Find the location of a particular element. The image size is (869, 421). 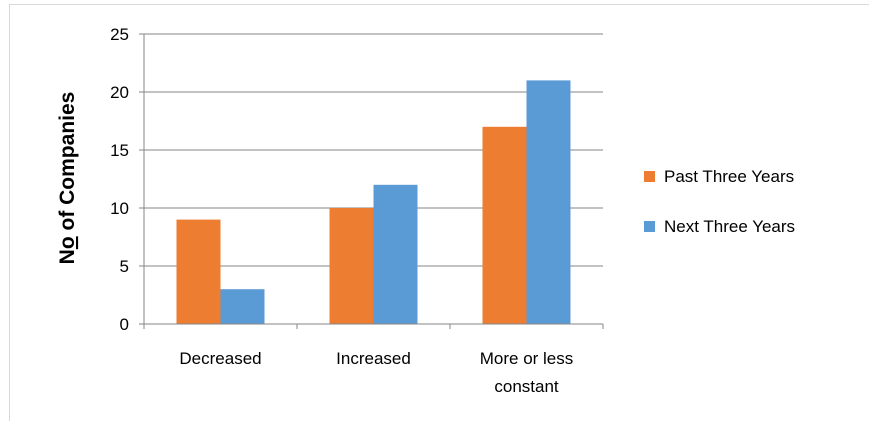

y-tick-label: 10 is located at coordinates (119, 208).